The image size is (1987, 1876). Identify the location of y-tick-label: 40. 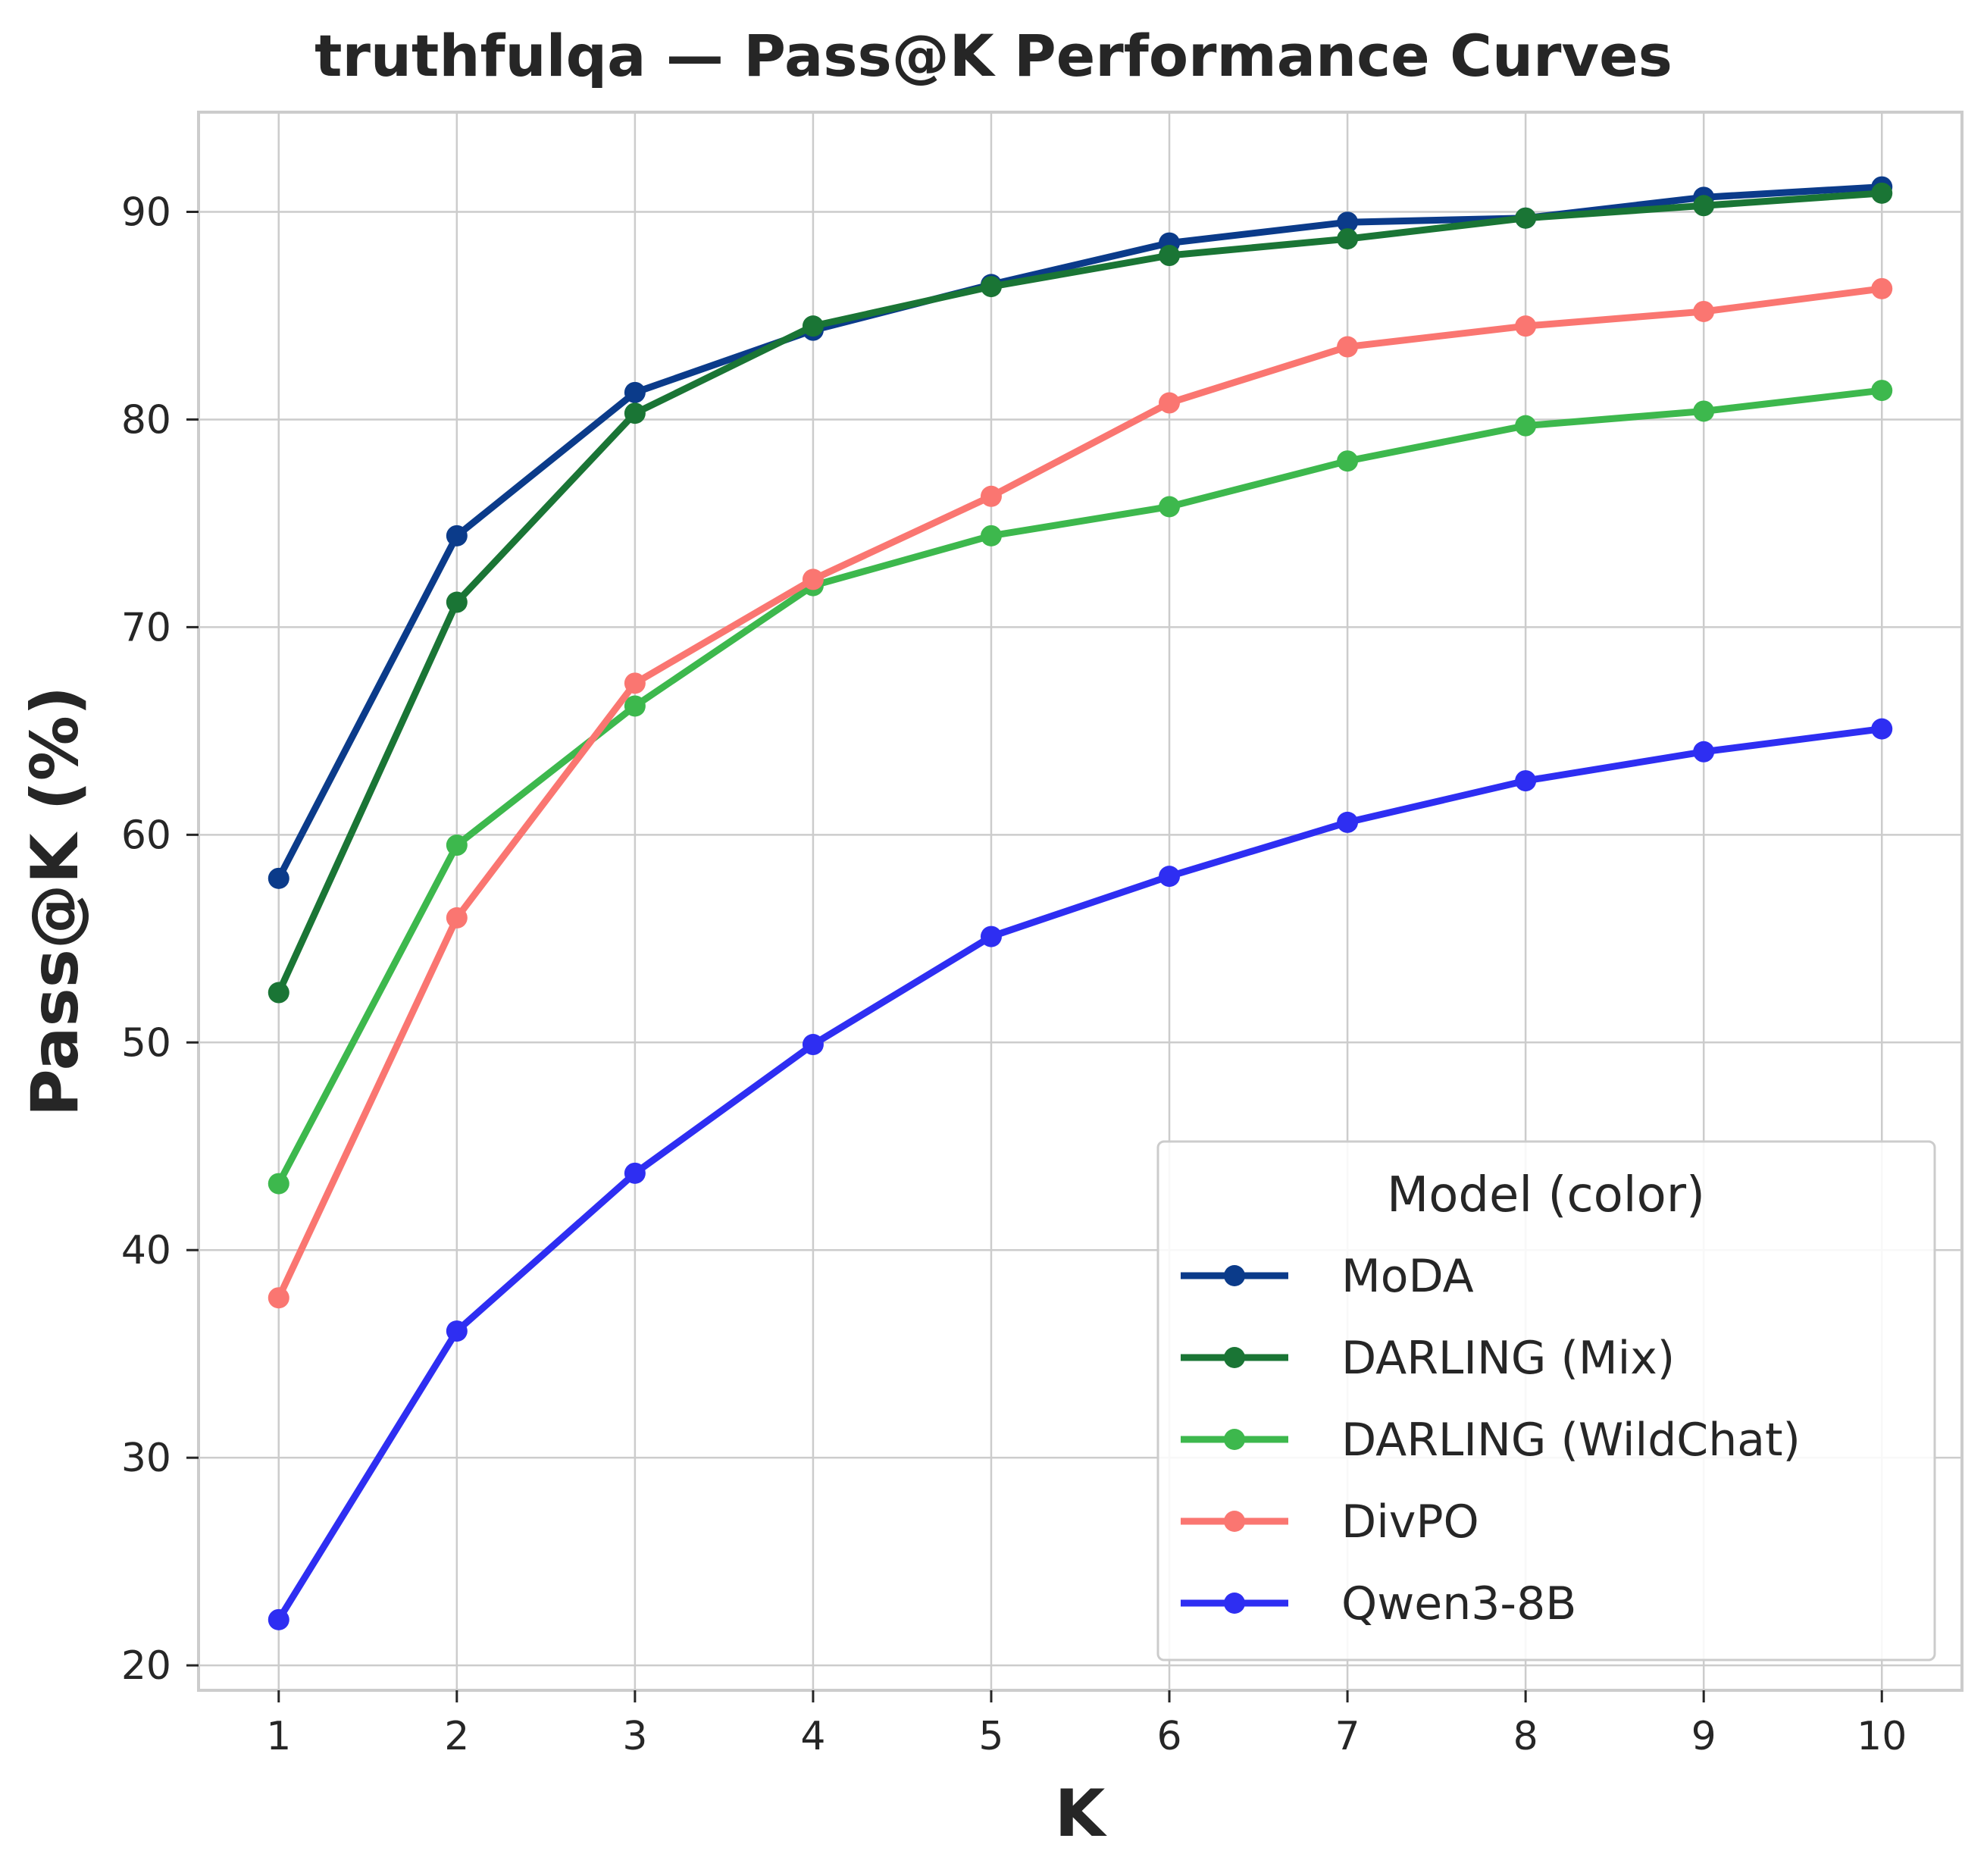
(146, 1250).